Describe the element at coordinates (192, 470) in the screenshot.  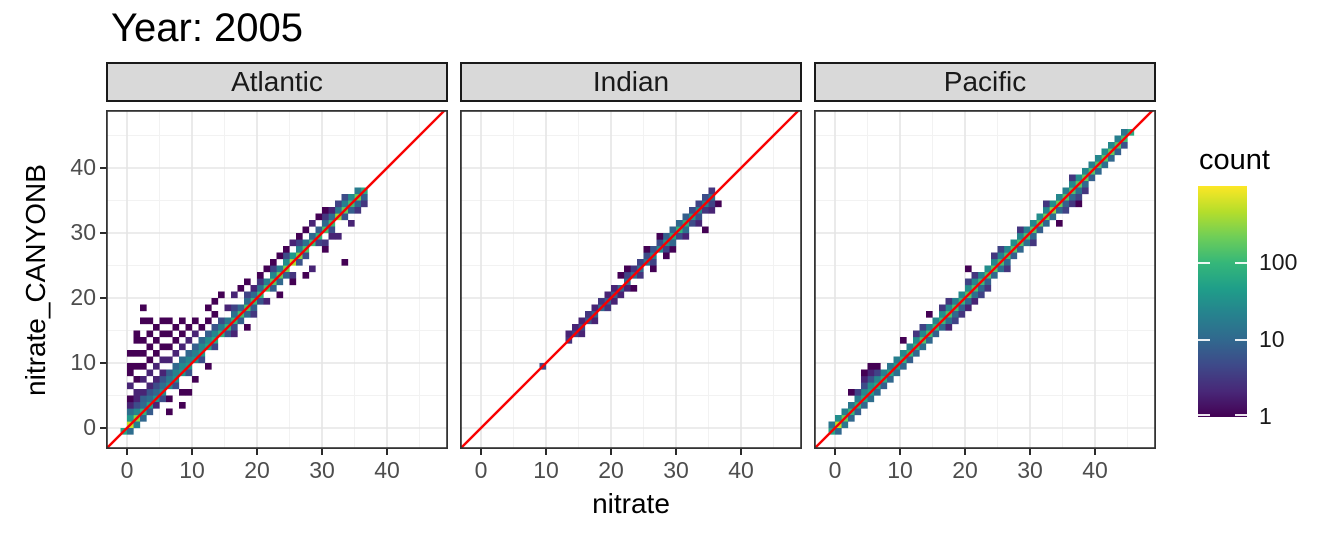
I see `x-tick-label: 10` at that location.